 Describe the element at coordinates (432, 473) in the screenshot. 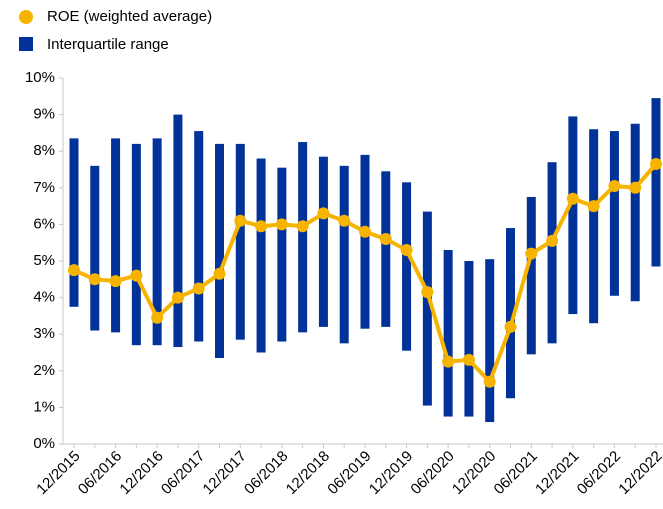

I see `x-tick-label: 06/2020` at that location.